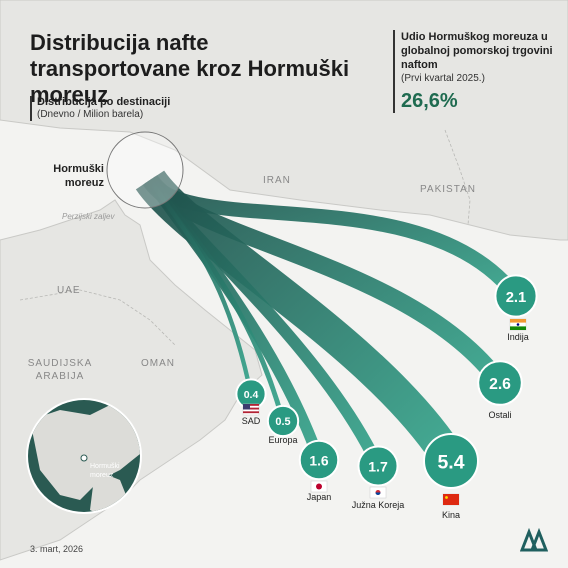 Image resolution: width=568 pixels, height=568 pixels. I want to click on flow-line-sad, so click(201, 286).